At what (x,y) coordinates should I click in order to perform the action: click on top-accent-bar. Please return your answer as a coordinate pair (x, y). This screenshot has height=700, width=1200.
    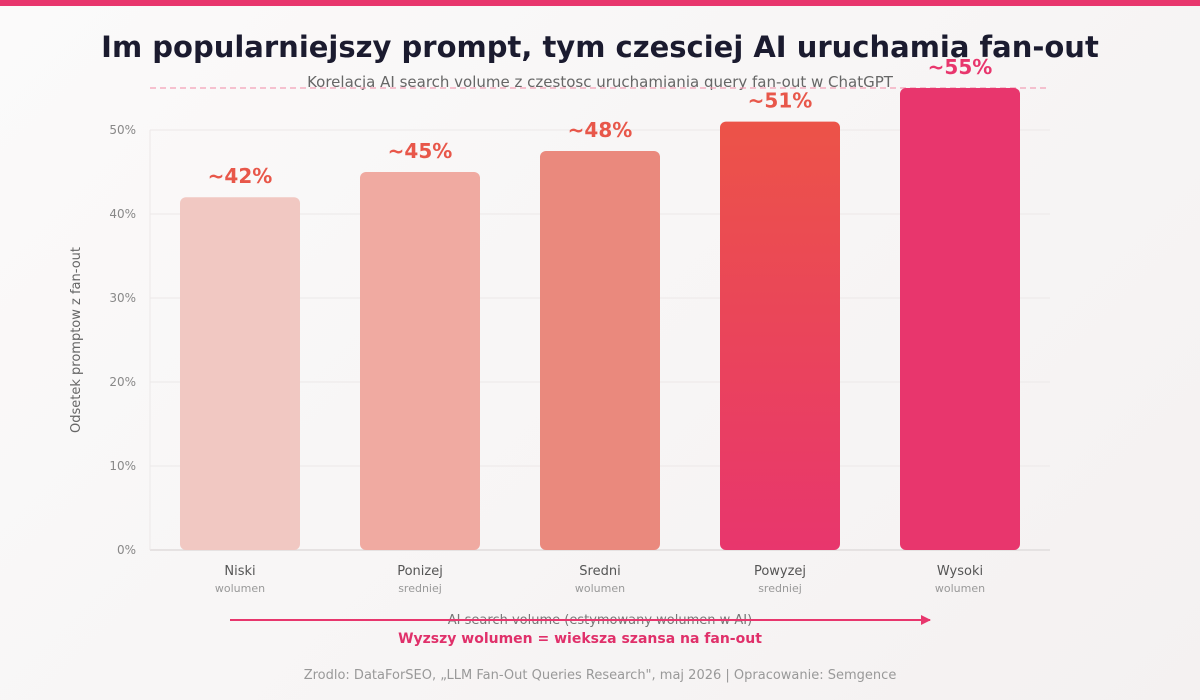
    Looking at the image, I should click on (600, 3).